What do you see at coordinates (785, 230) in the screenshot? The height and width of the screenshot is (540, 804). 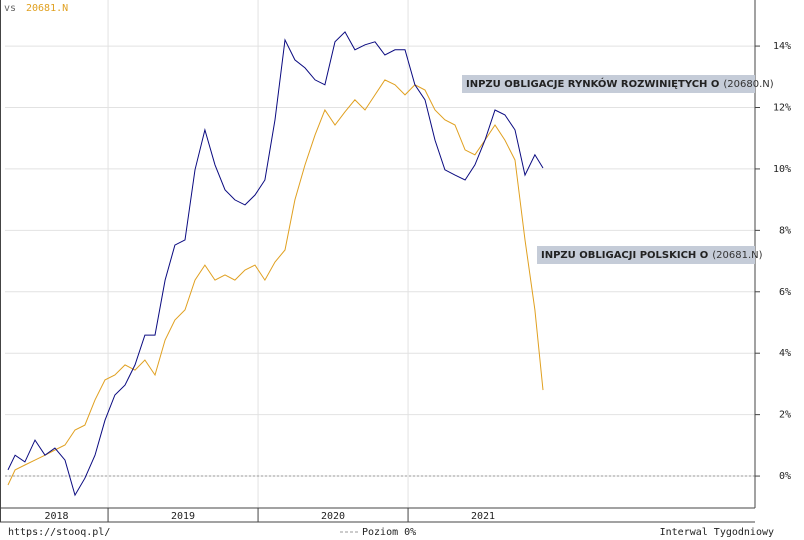 I see `y-tick-label: 8%` at bounding box center [785, 230].